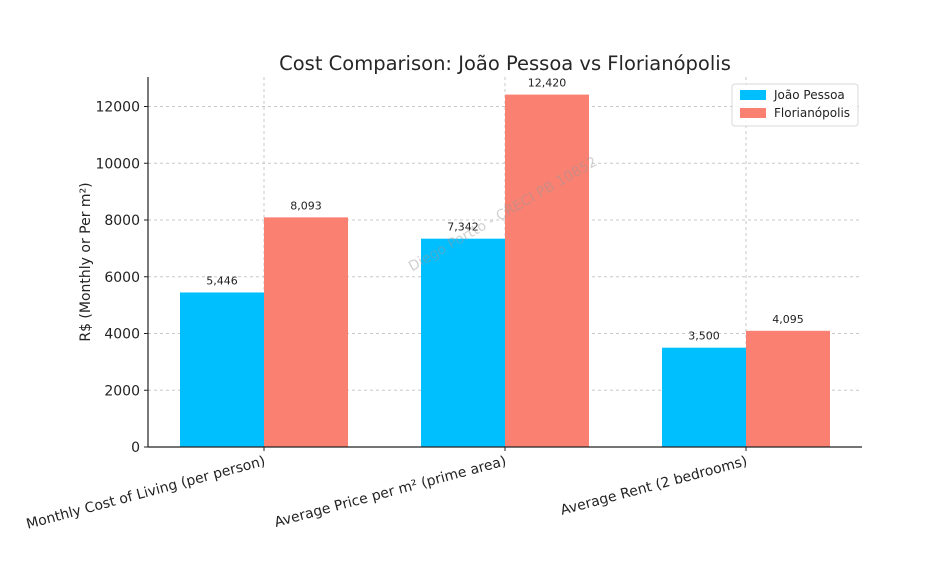 The image size is (946, 578). What do you see at coordinates (135, 448) in the screenshot?
I see `y-tick-label: 0` at bounding box center [135, 448].